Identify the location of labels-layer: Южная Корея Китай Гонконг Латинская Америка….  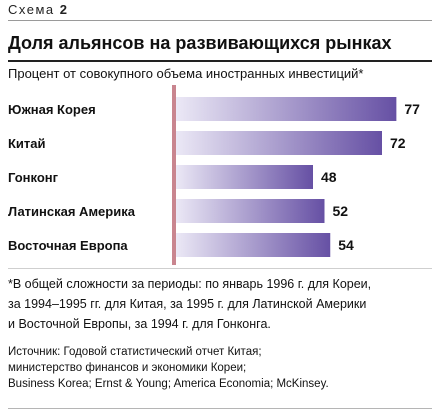
(72, 177).